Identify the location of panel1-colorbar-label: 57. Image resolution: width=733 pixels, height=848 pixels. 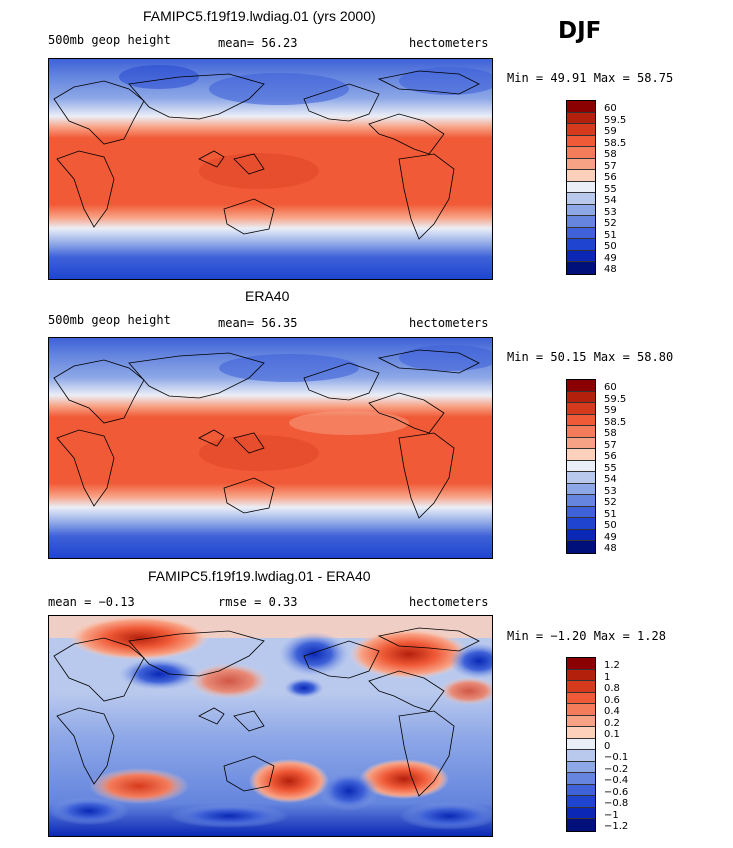
(610, 166).